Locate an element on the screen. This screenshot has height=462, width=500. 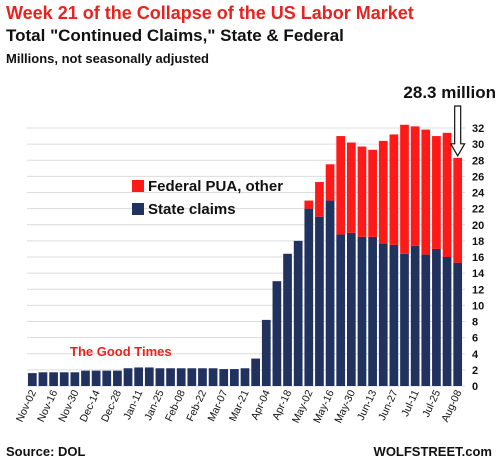
y-tick-label: 18 is located at coordinates (478, 242).